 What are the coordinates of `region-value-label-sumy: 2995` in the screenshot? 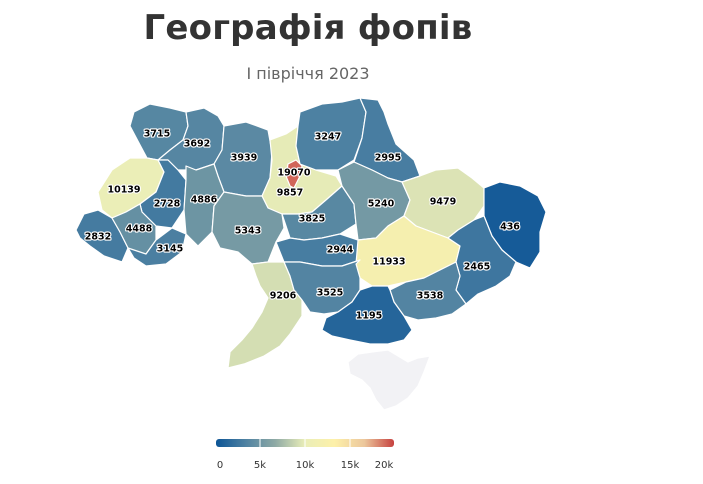 It's located at (388, 158).